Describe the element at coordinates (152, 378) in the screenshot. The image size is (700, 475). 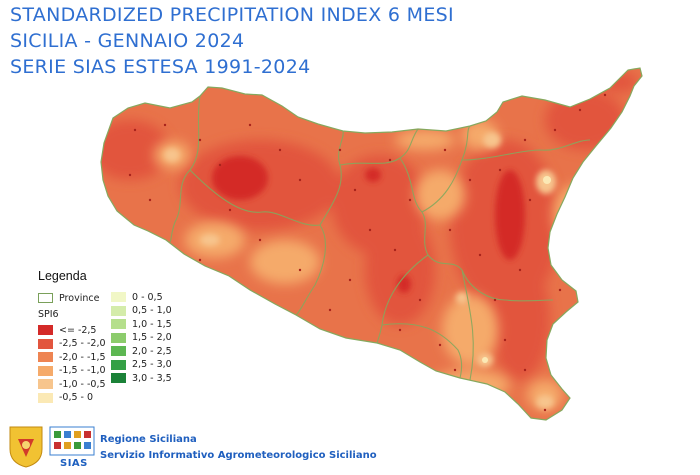
I see `legend-class-label: 3,0 - 3,5` at that location.